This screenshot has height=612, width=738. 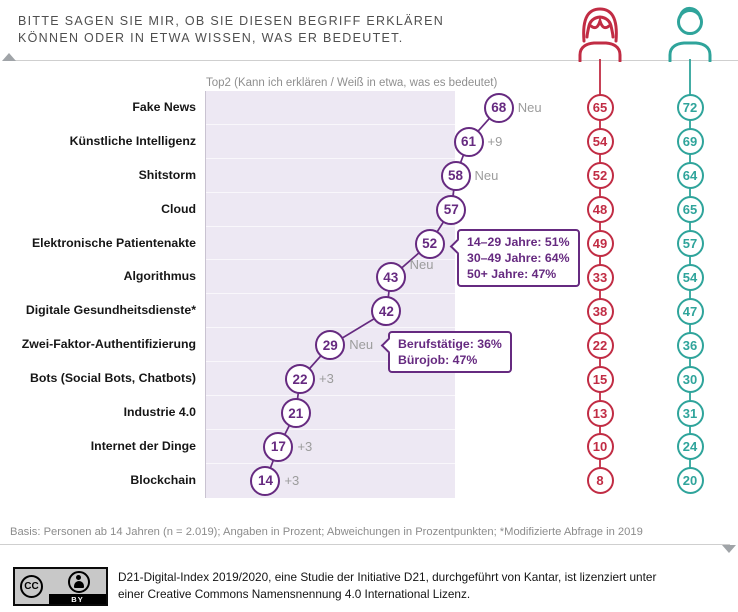 I want to click on men-value-circle: 20, so click(x=690, y=481).